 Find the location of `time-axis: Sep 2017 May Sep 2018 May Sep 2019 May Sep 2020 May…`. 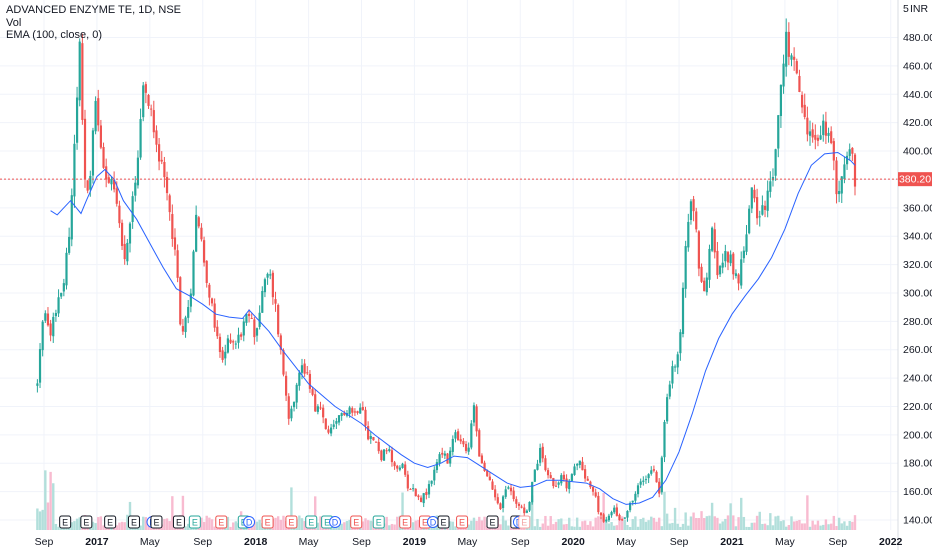

time-axis: Sep 2017 May Sep 2018 May Sep 2019 May Sep 2020 May… is located at coordinates (469, 542).